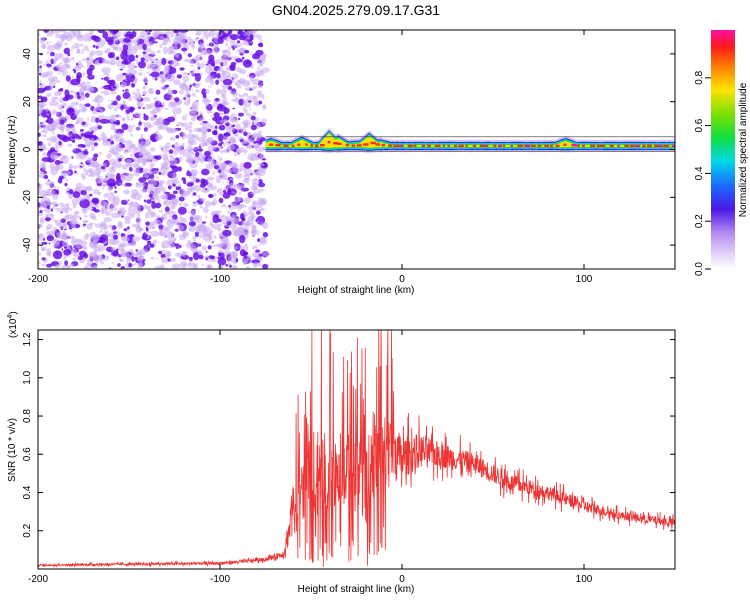 This screenshot has height=600, width=750. What do you see at coordinates (27, 102) in the screenshot?
I see `spectrogram-y-tick-label: 20` at bounding box center [27, 102].